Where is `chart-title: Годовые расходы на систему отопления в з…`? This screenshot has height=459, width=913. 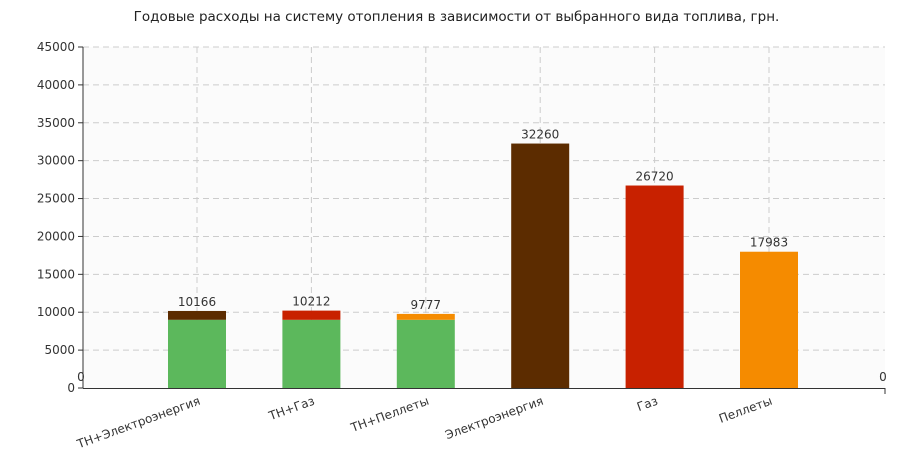
chart-title: Годовые расходы на систему отопления в з… is located at coordinates (456, 17).